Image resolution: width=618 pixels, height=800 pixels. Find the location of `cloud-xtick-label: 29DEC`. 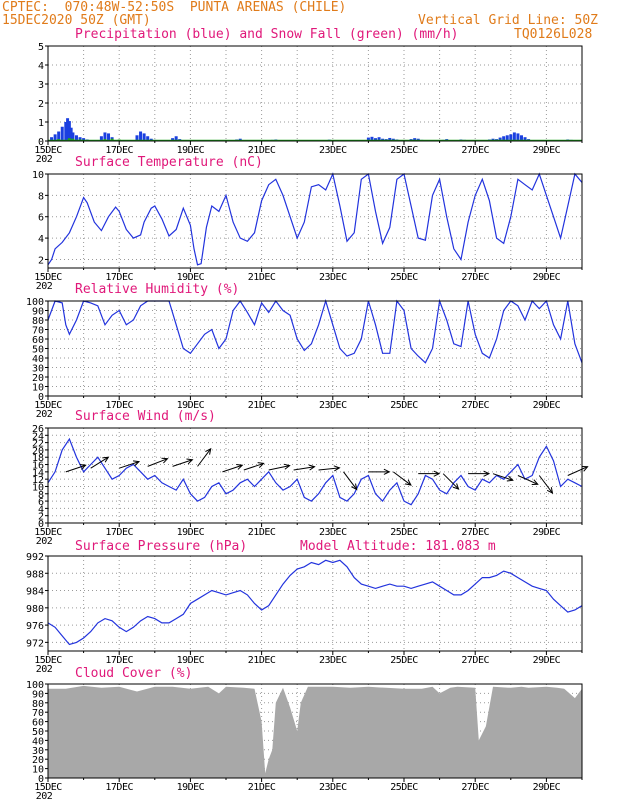

cloud-xtick-label: 29DEC is located at coordinates (547, 787).